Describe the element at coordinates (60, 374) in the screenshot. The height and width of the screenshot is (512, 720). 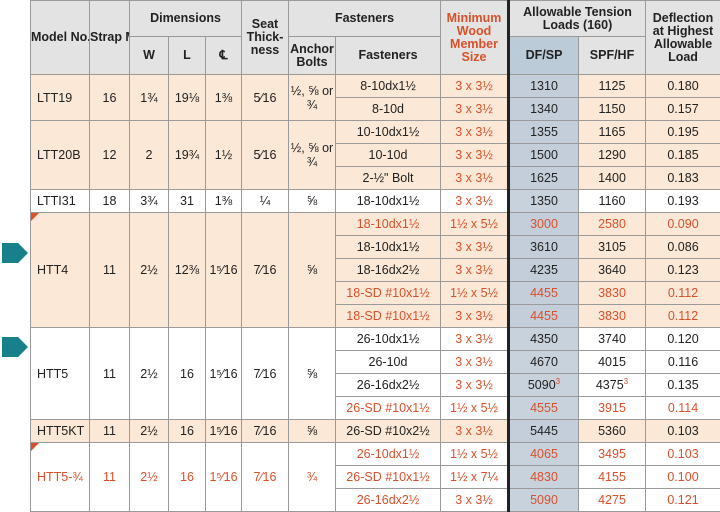
I see `model-cell: HTT5` at that location.